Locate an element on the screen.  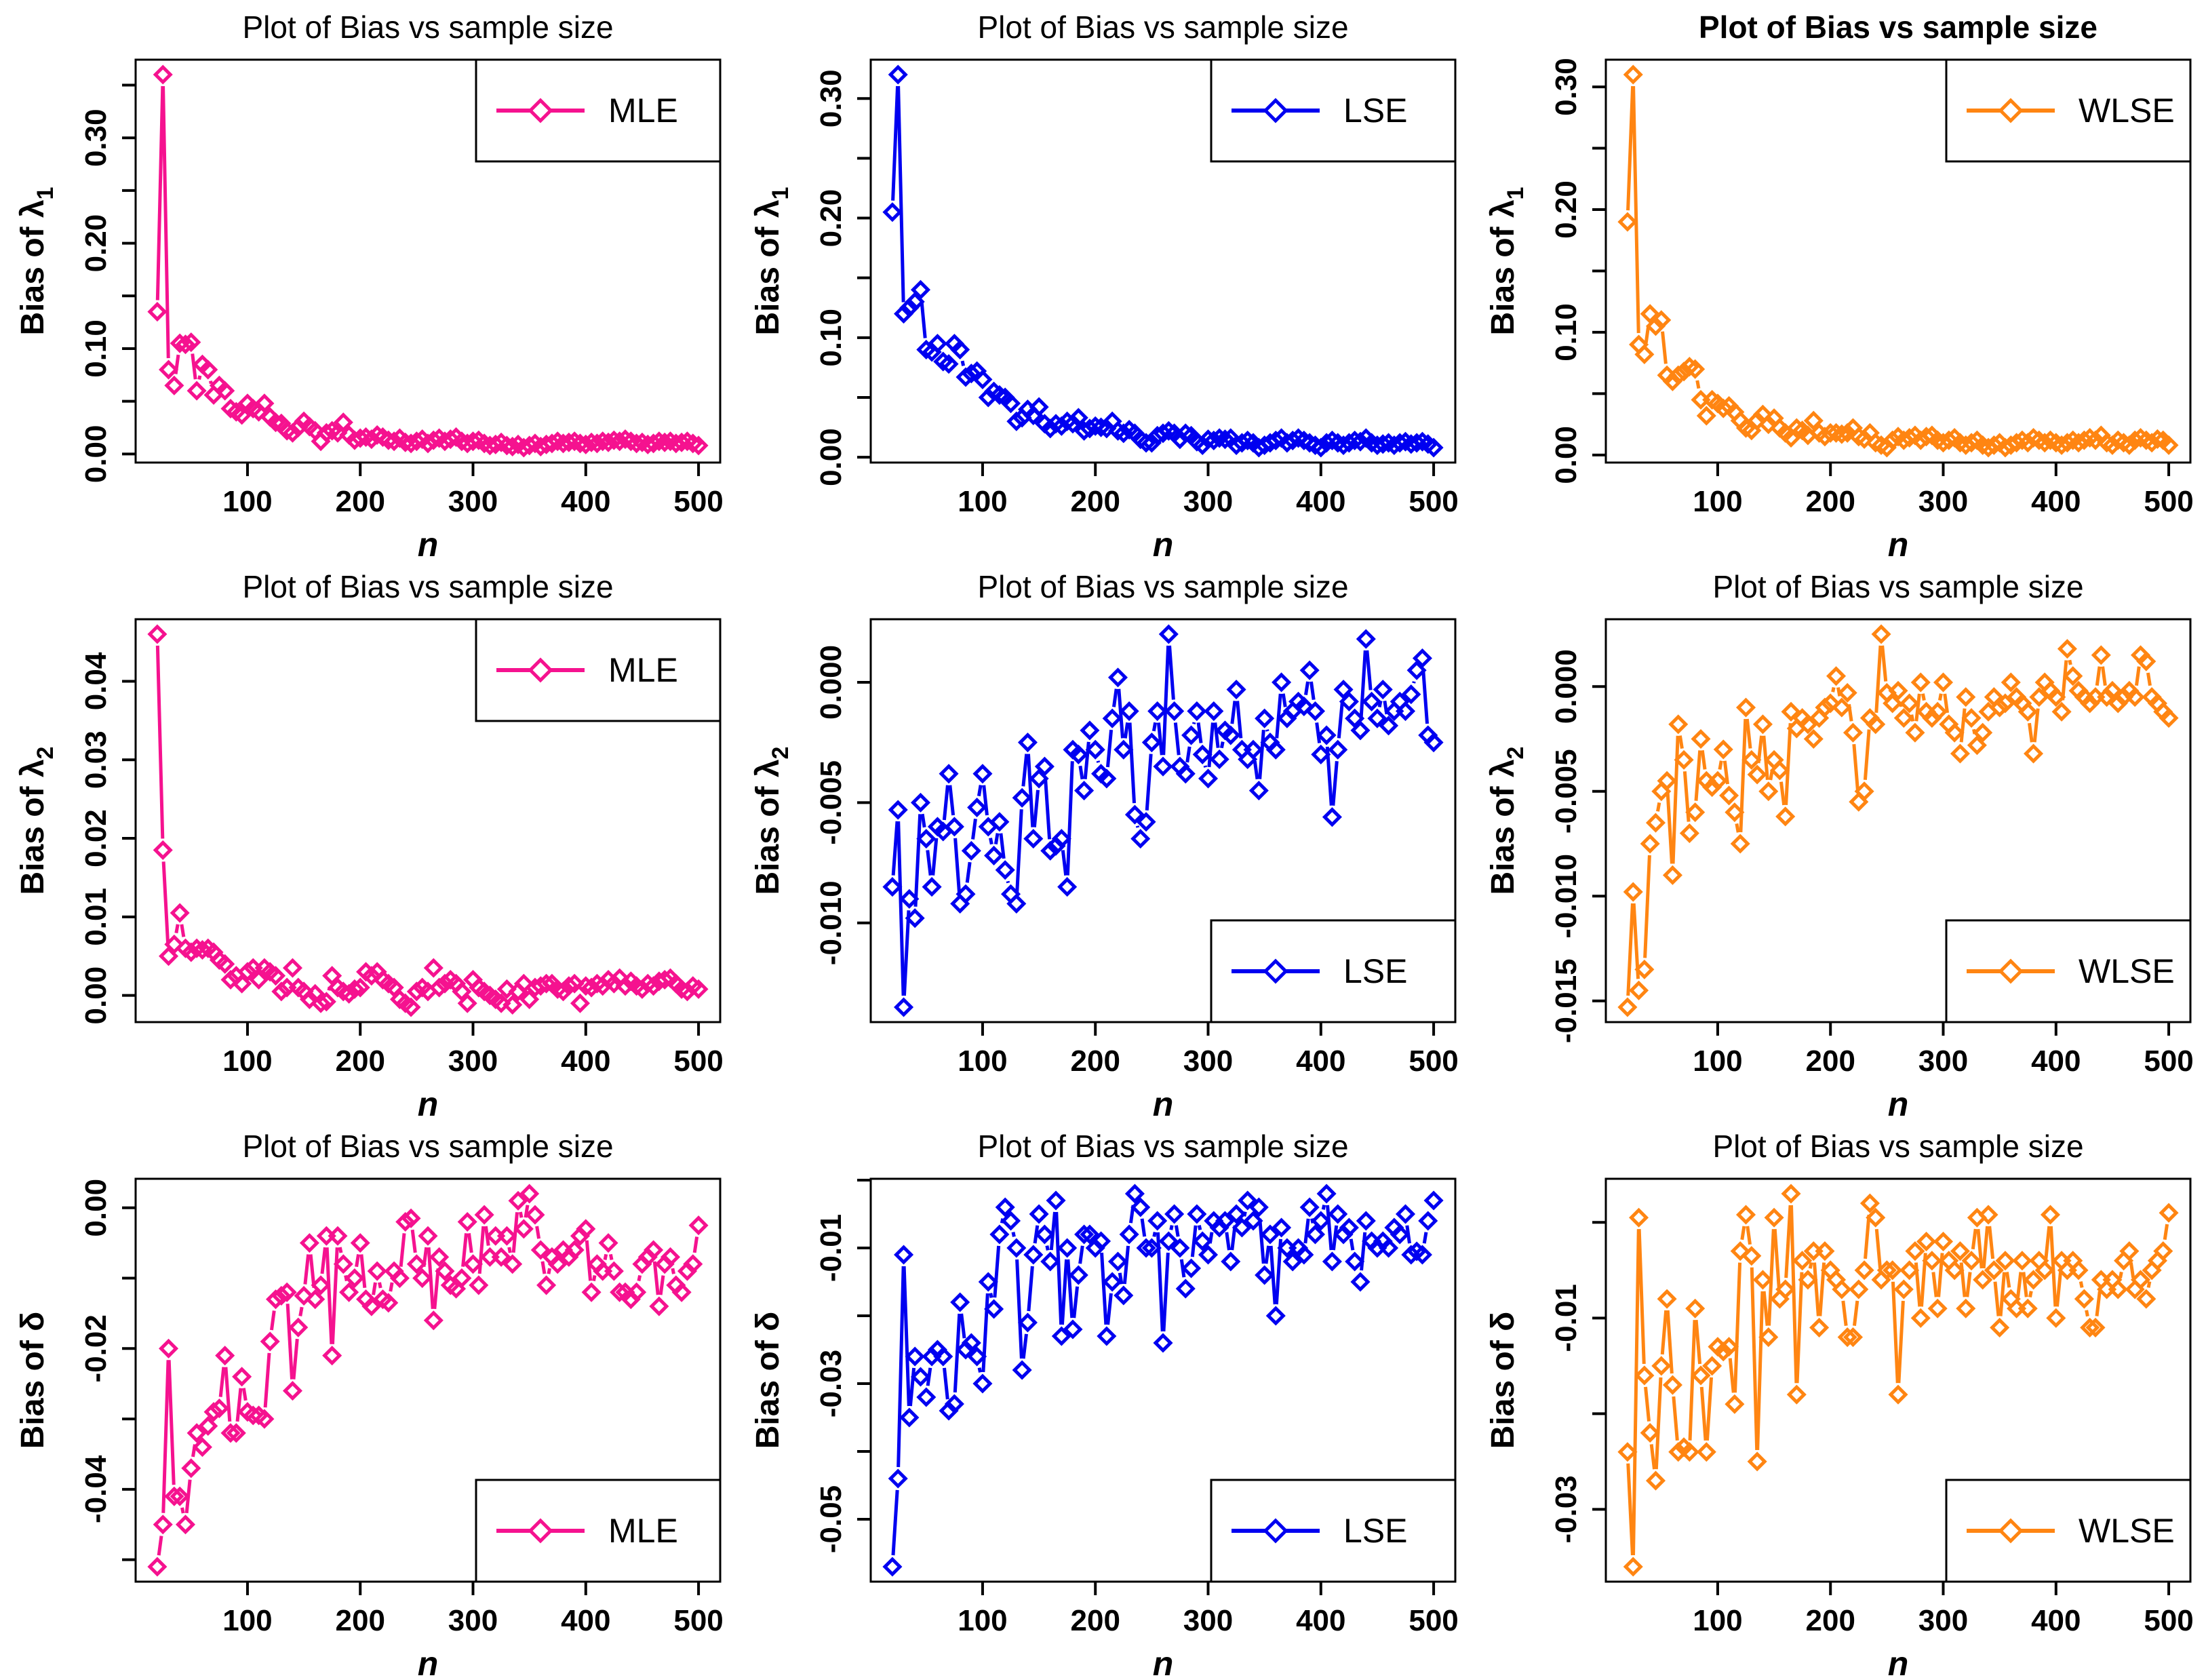
x-tick-label: 500 is located at coordinates (1433, 1061).